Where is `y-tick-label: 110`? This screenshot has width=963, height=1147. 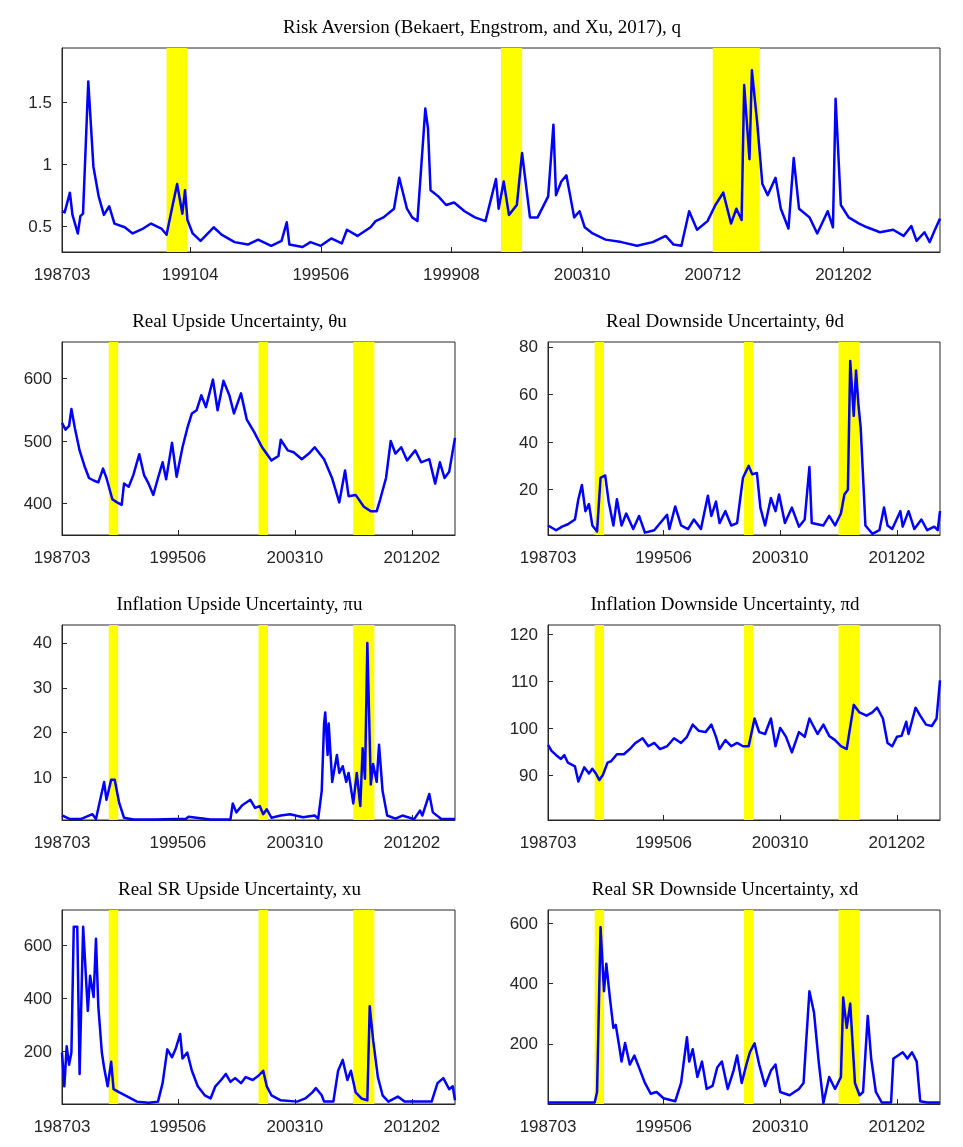
y-tick-label: 110 is located at coordinates (524, 681).